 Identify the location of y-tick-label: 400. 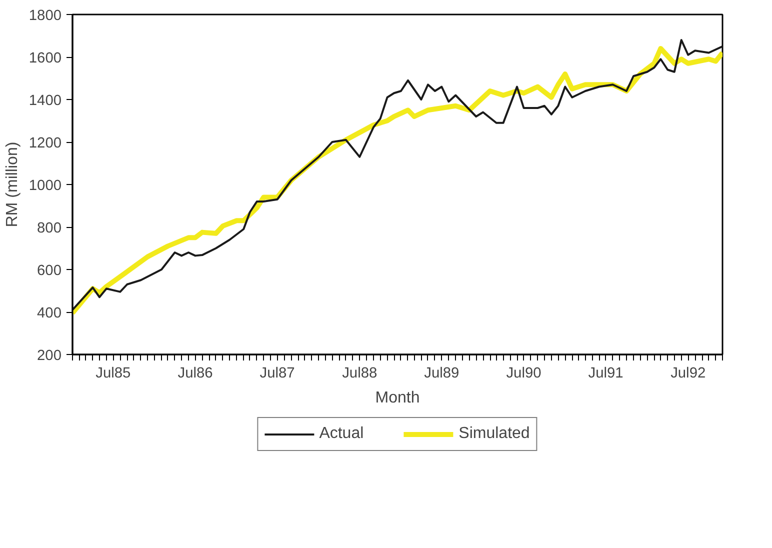
(49, 314).